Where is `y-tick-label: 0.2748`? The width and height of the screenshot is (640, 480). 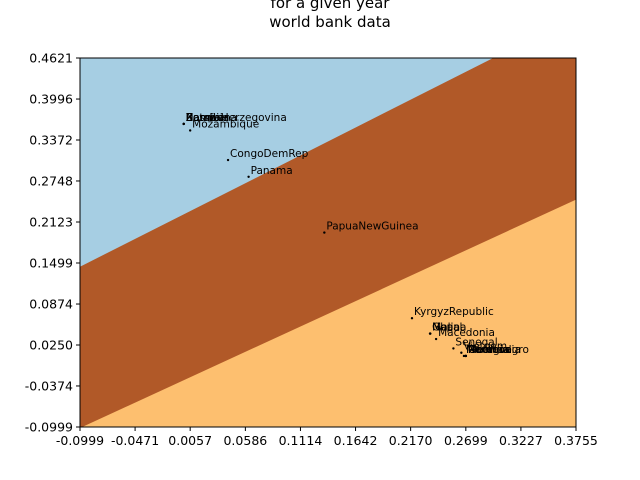 y-tick-label: 0.2748 is located at coordinates (51, 180).